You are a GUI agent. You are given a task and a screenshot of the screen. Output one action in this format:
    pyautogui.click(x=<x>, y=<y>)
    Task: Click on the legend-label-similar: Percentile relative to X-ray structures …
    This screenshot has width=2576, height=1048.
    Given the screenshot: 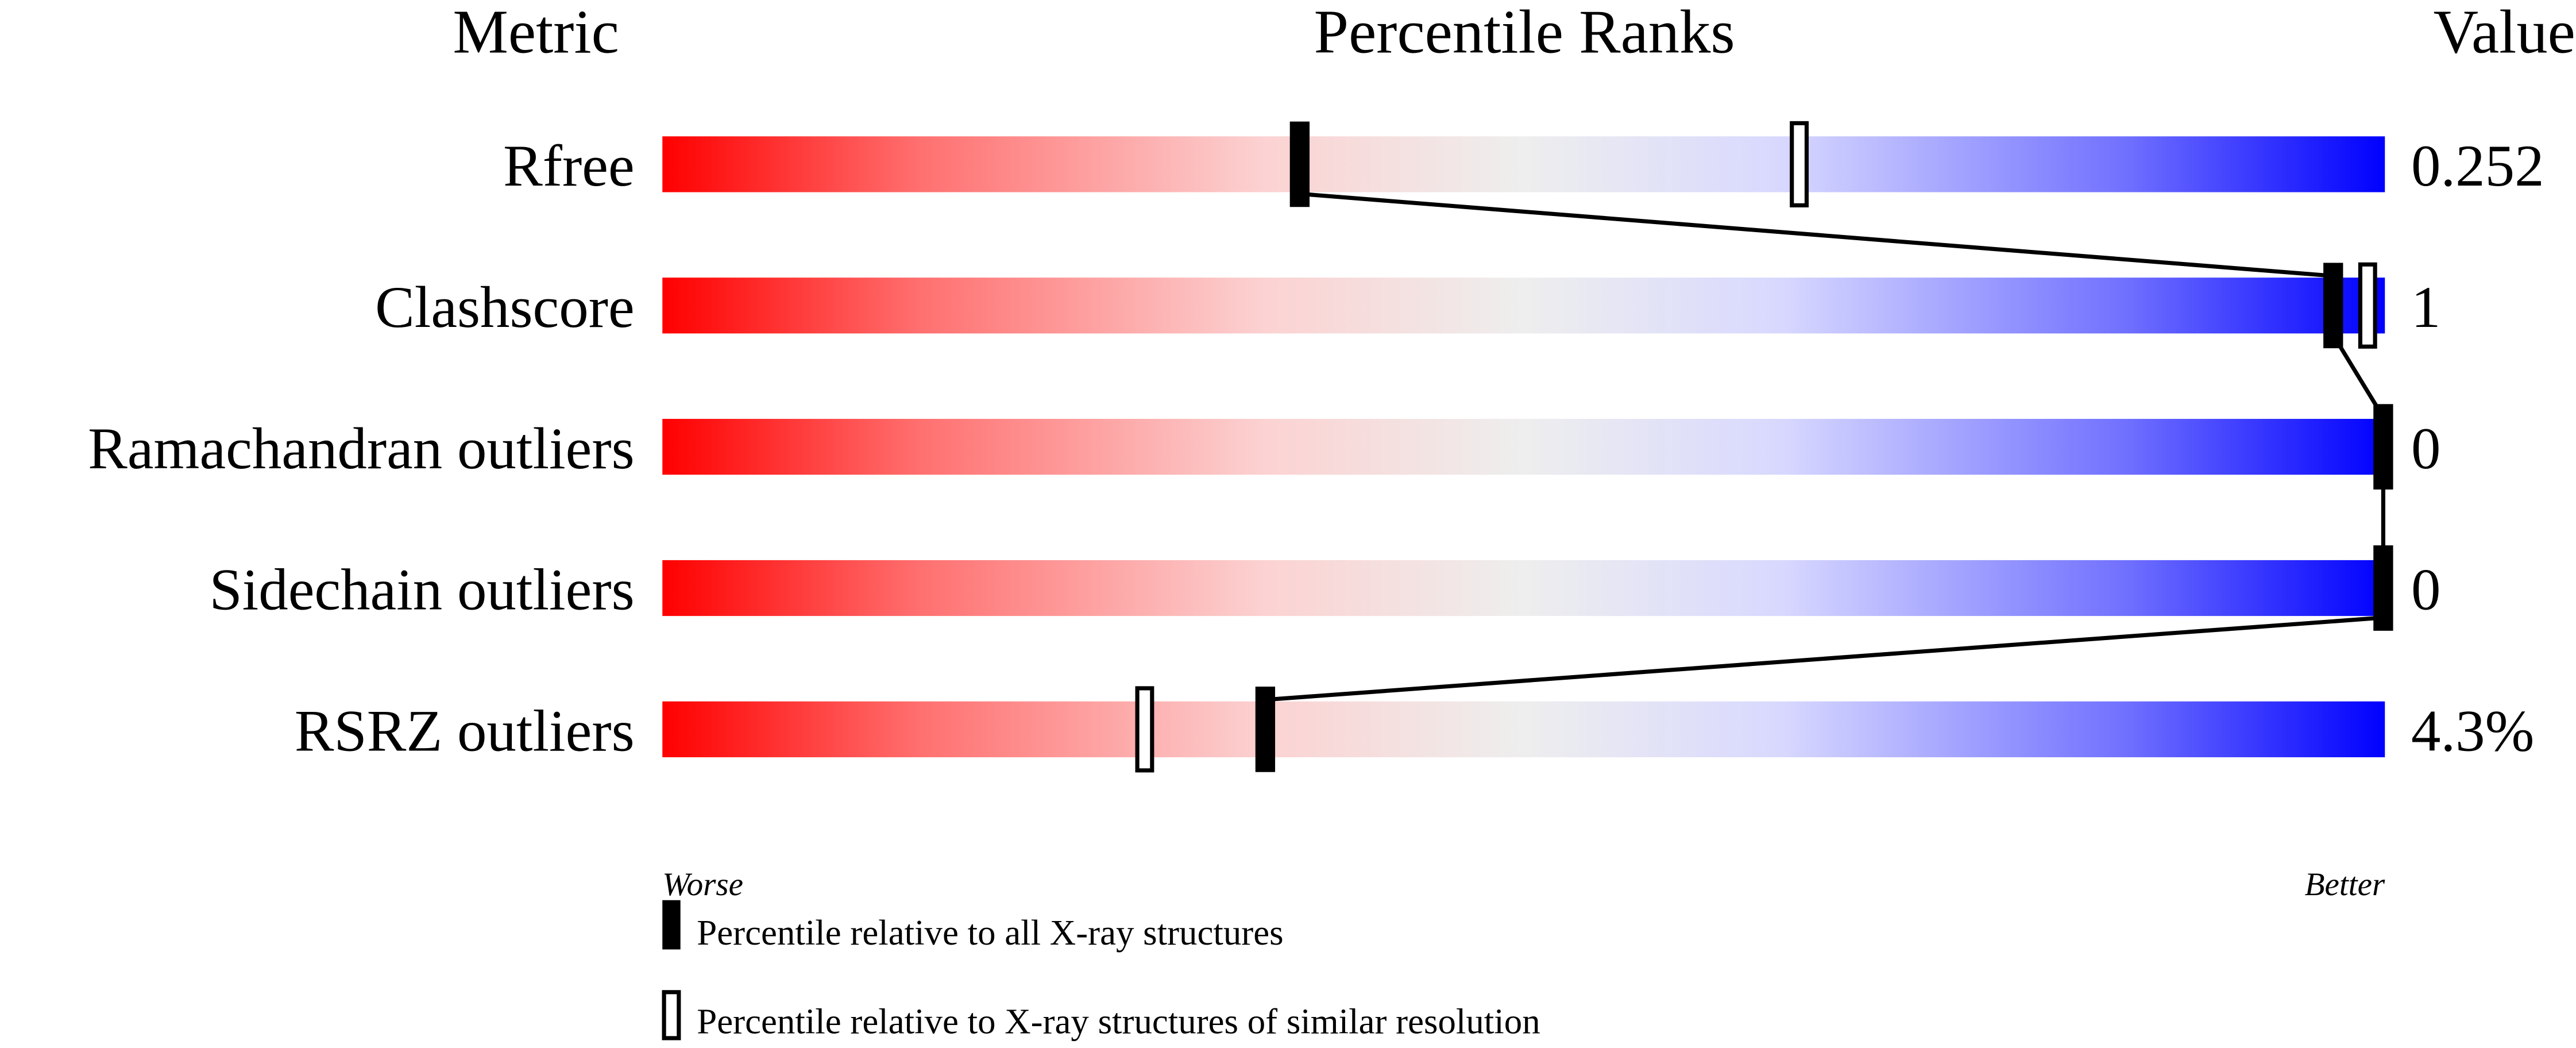 What is the action you would take?
    pyautogui.click(x=1118, y=1021)
    